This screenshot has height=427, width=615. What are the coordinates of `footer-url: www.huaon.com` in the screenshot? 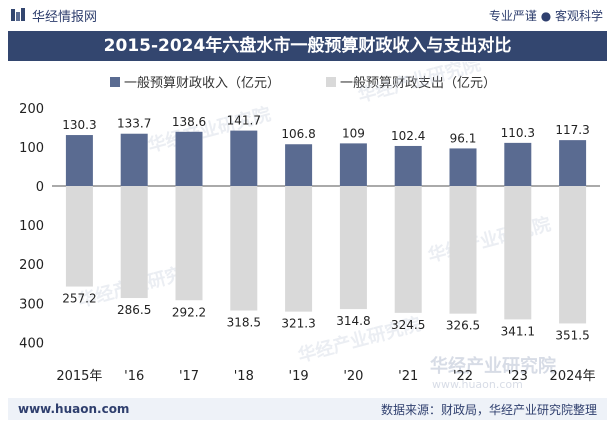 It's located at (74, 409).